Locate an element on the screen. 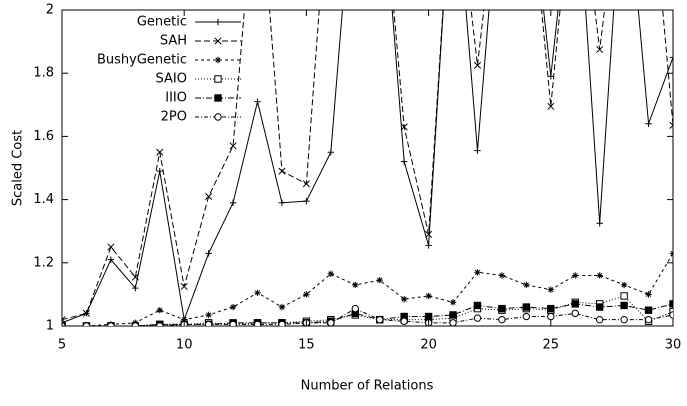 Image resolution: width=687 pixels, height=406 pixels. y-tick-label: 1.6 is located at coordinates (43, 136).